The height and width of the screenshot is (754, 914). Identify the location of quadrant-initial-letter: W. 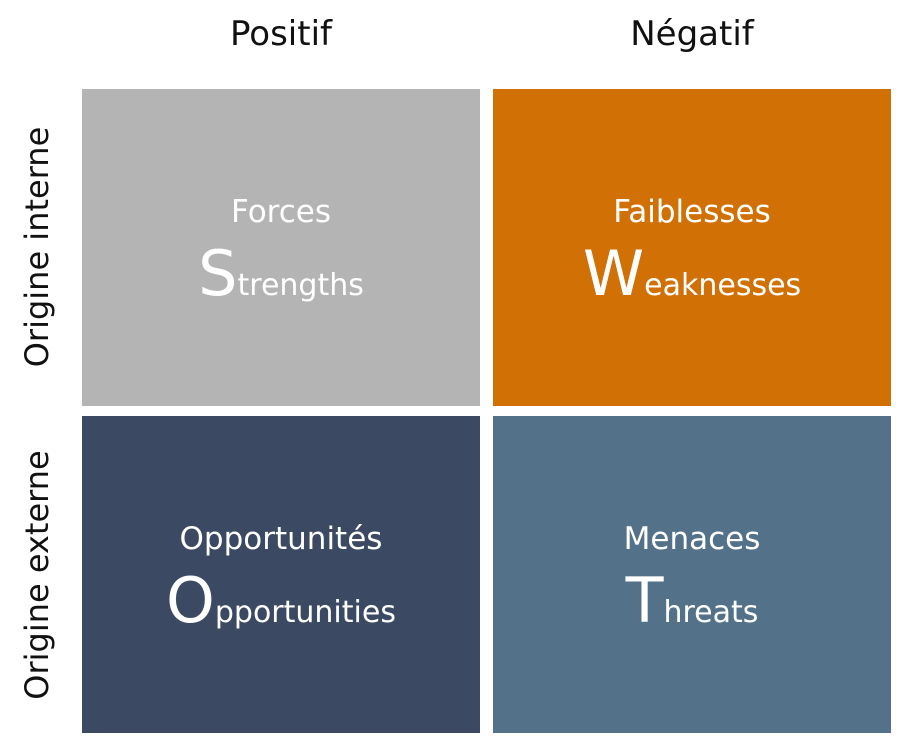
(613, 273).